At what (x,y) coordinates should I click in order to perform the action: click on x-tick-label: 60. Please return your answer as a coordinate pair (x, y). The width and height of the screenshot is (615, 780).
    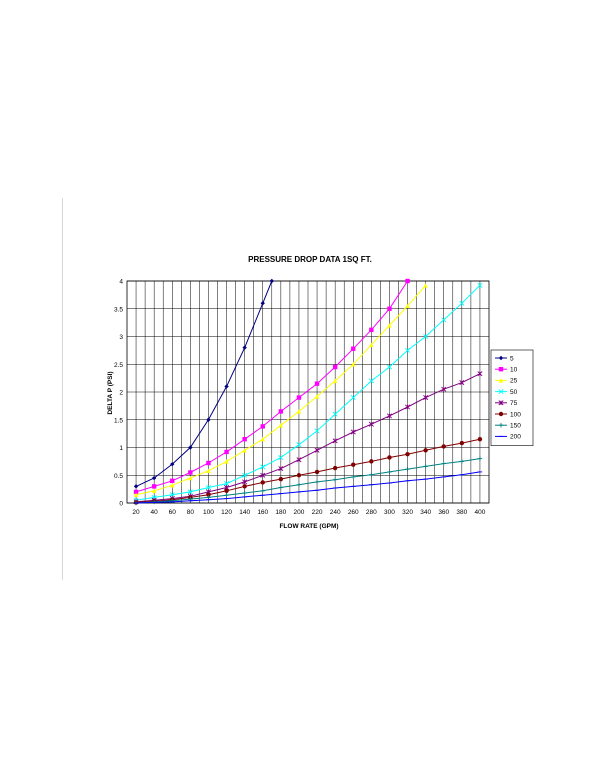
    Looking at the image, I should click on (173, 512).